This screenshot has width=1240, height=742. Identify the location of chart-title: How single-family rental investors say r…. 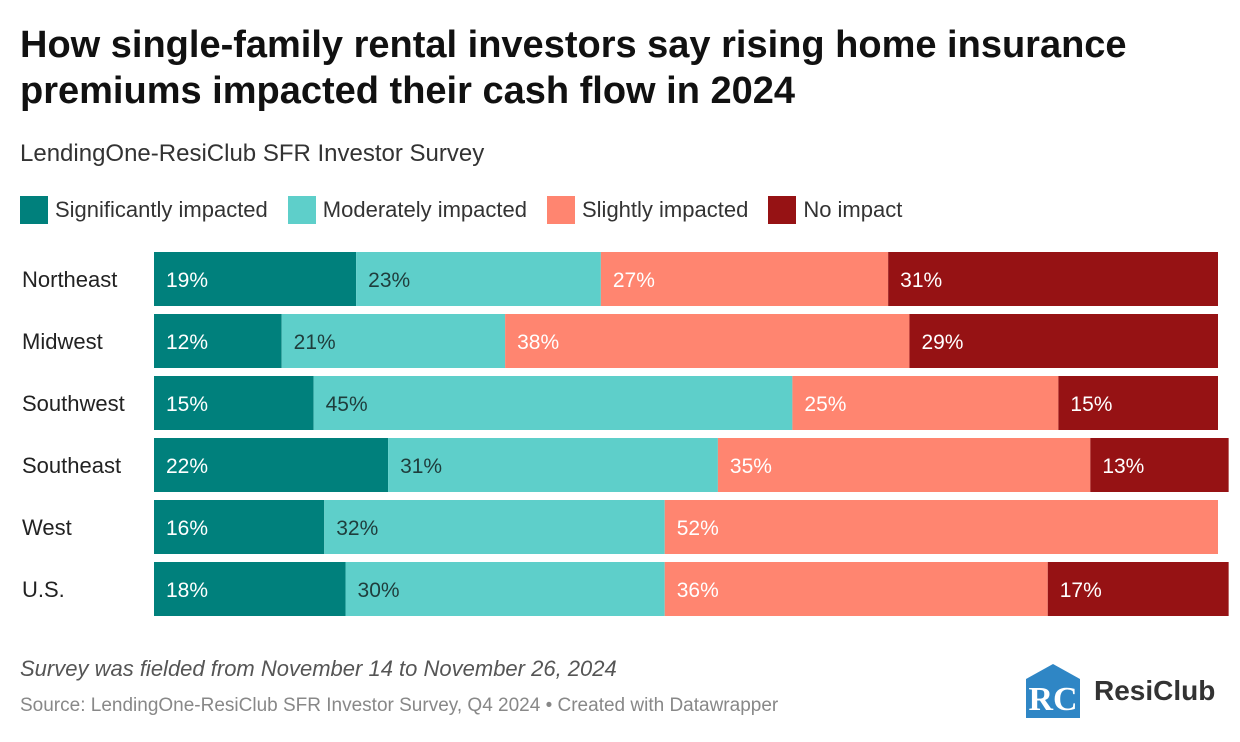
(573, 68).